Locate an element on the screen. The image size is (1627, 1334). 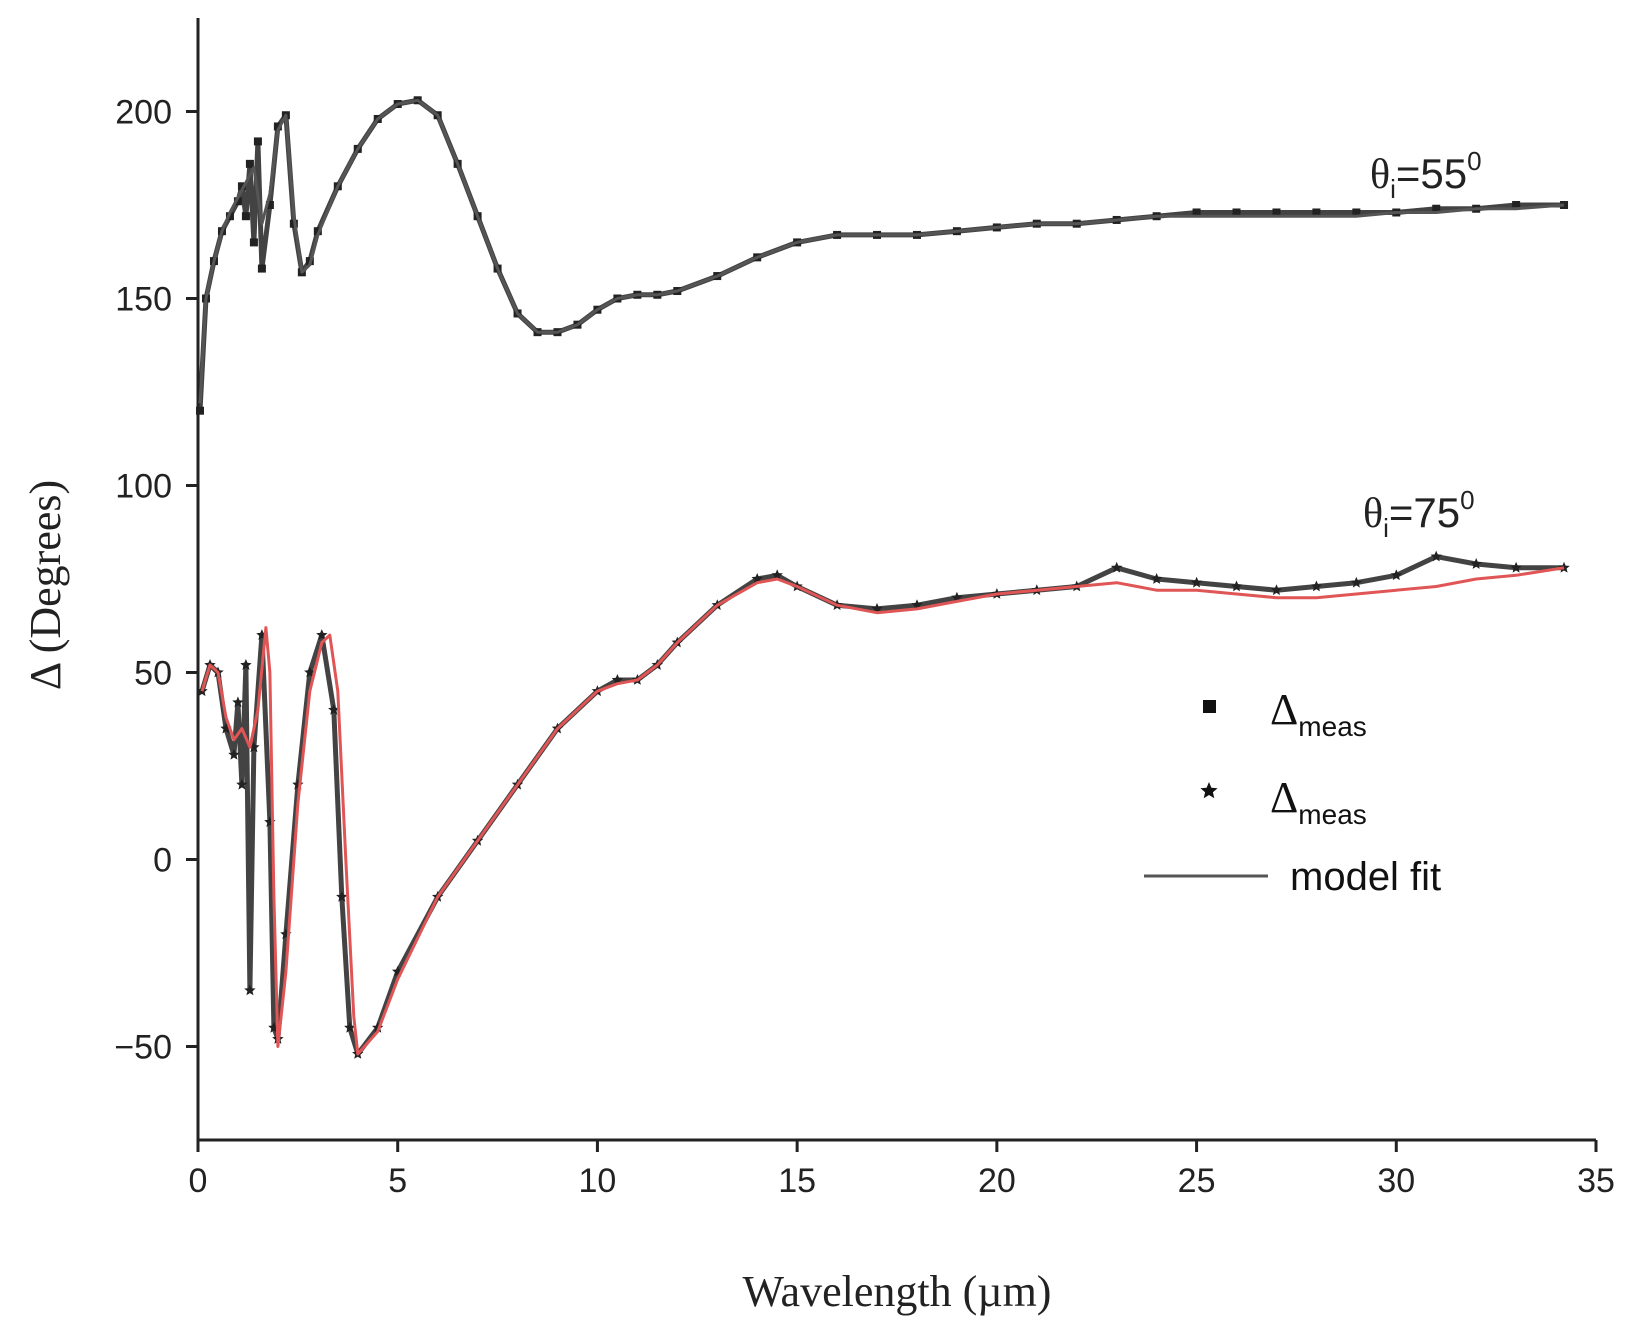
annotation-theta-55: θi=550 is located at coordinates (1426, 175).